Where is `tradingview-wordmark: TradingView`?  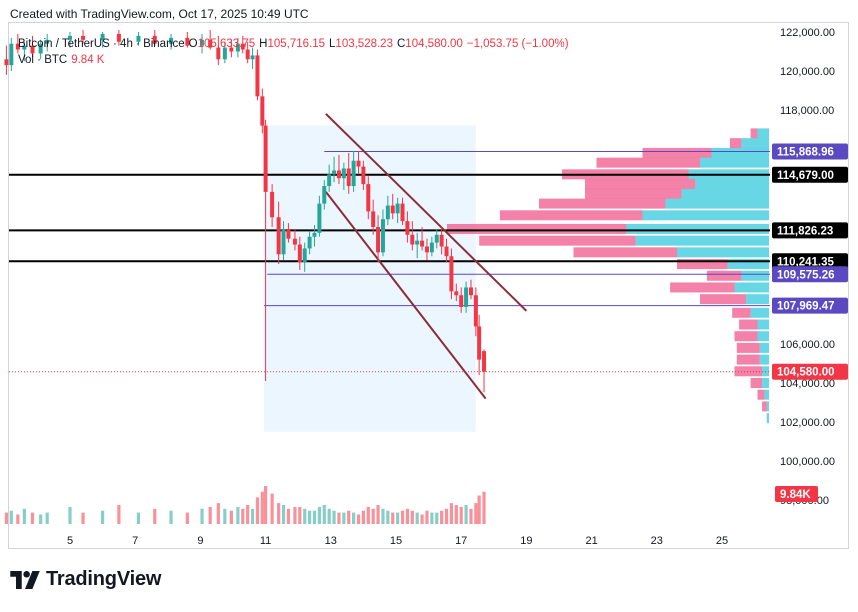 tradingview-wordmark: TradingView is located at coordinates (104, 579).